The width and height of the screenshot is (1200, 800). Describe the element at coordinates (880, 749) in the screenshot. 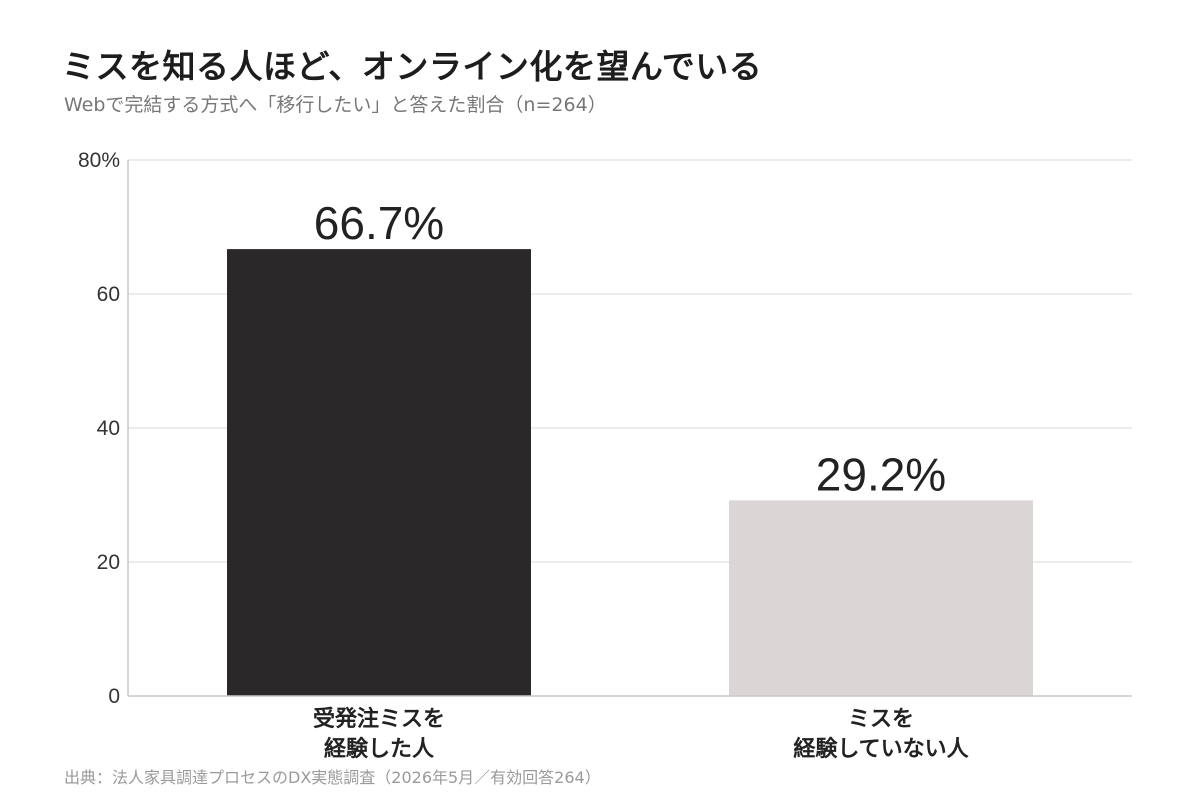

I see `category-label: 経験していない人` at that location.